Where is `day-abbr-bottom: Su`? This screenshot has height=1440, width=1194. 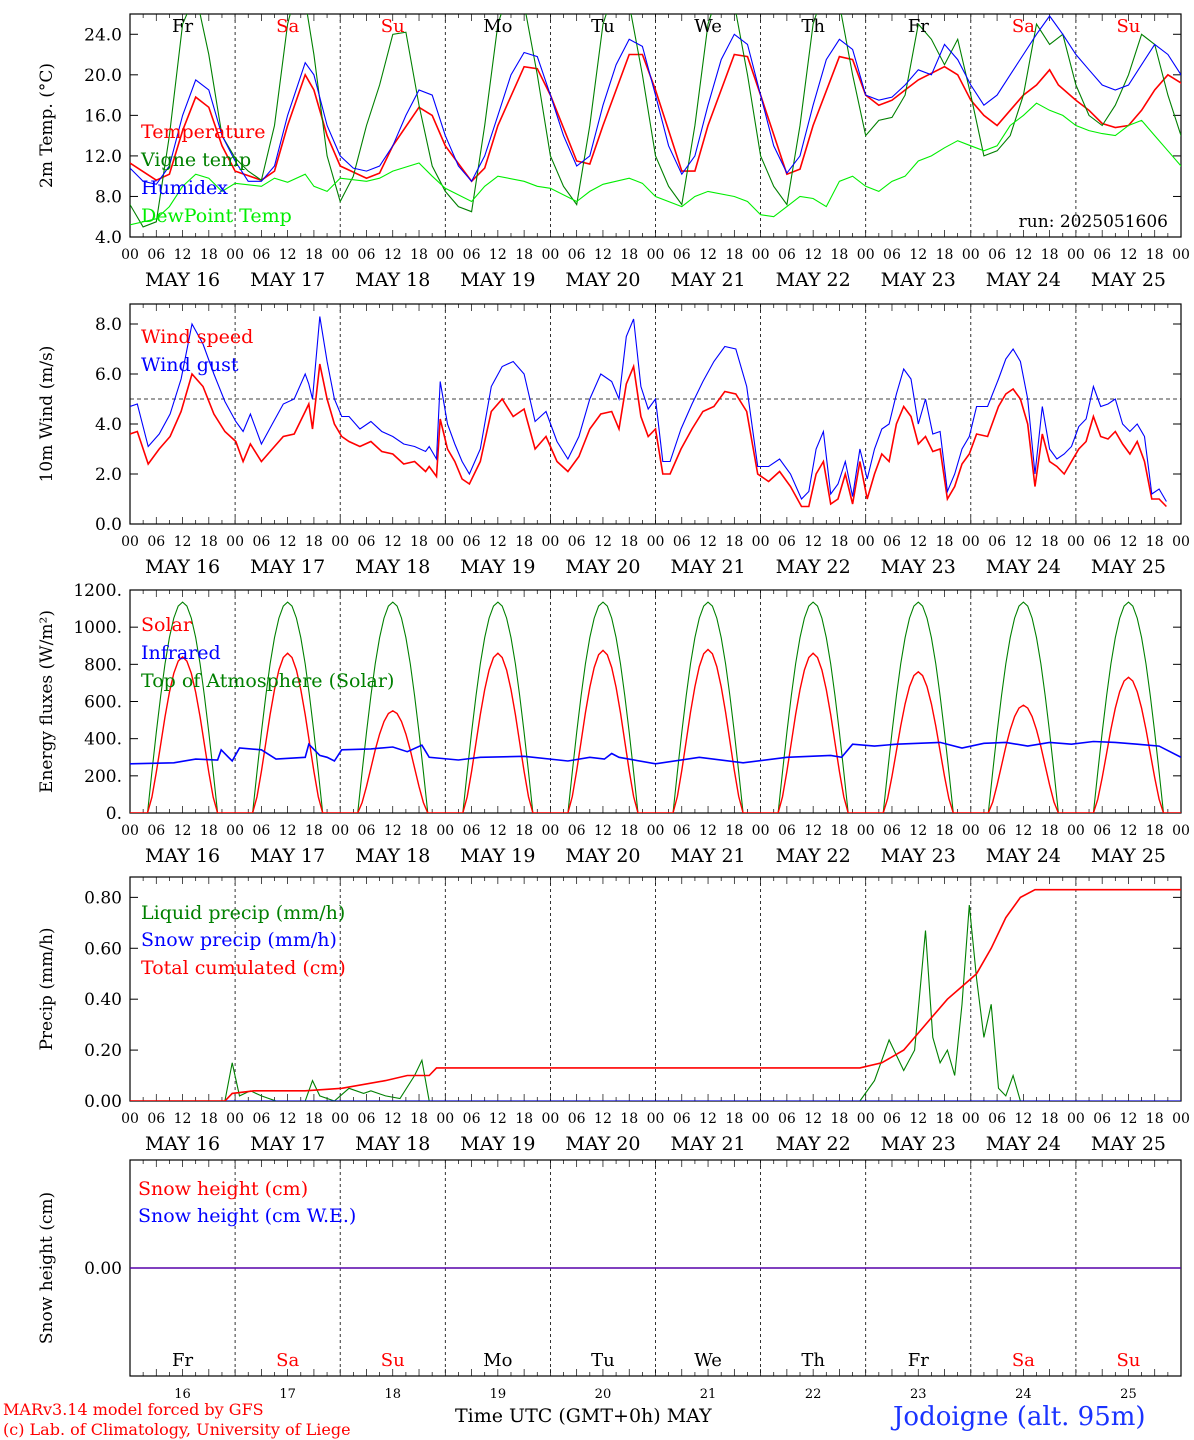 day-abbr-bottom: Su is located at coordinates (393, 1360).